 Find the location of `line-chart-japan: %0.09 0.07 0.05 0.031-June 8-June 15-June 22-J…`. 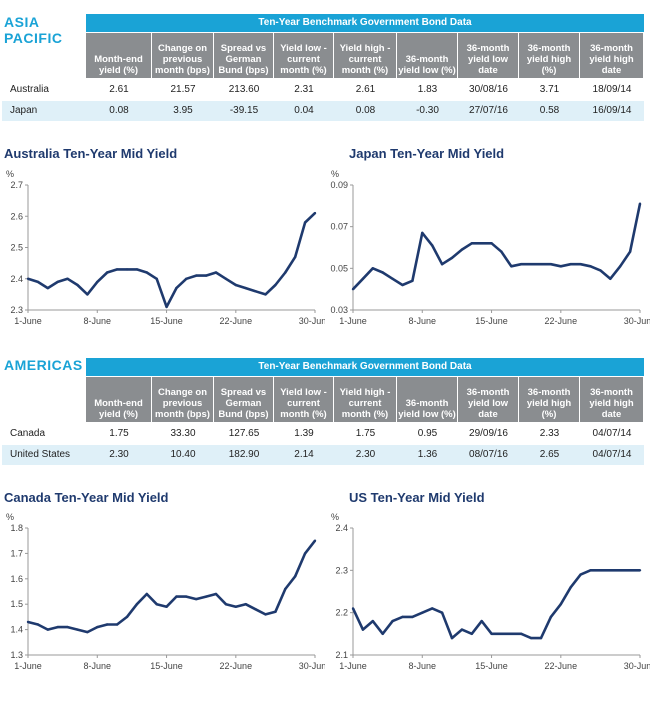

line-chart-japan: %0.09 0.07 0.05 0.031-June 8-June 15-June 22-J… is located at coordinates (490, 247).